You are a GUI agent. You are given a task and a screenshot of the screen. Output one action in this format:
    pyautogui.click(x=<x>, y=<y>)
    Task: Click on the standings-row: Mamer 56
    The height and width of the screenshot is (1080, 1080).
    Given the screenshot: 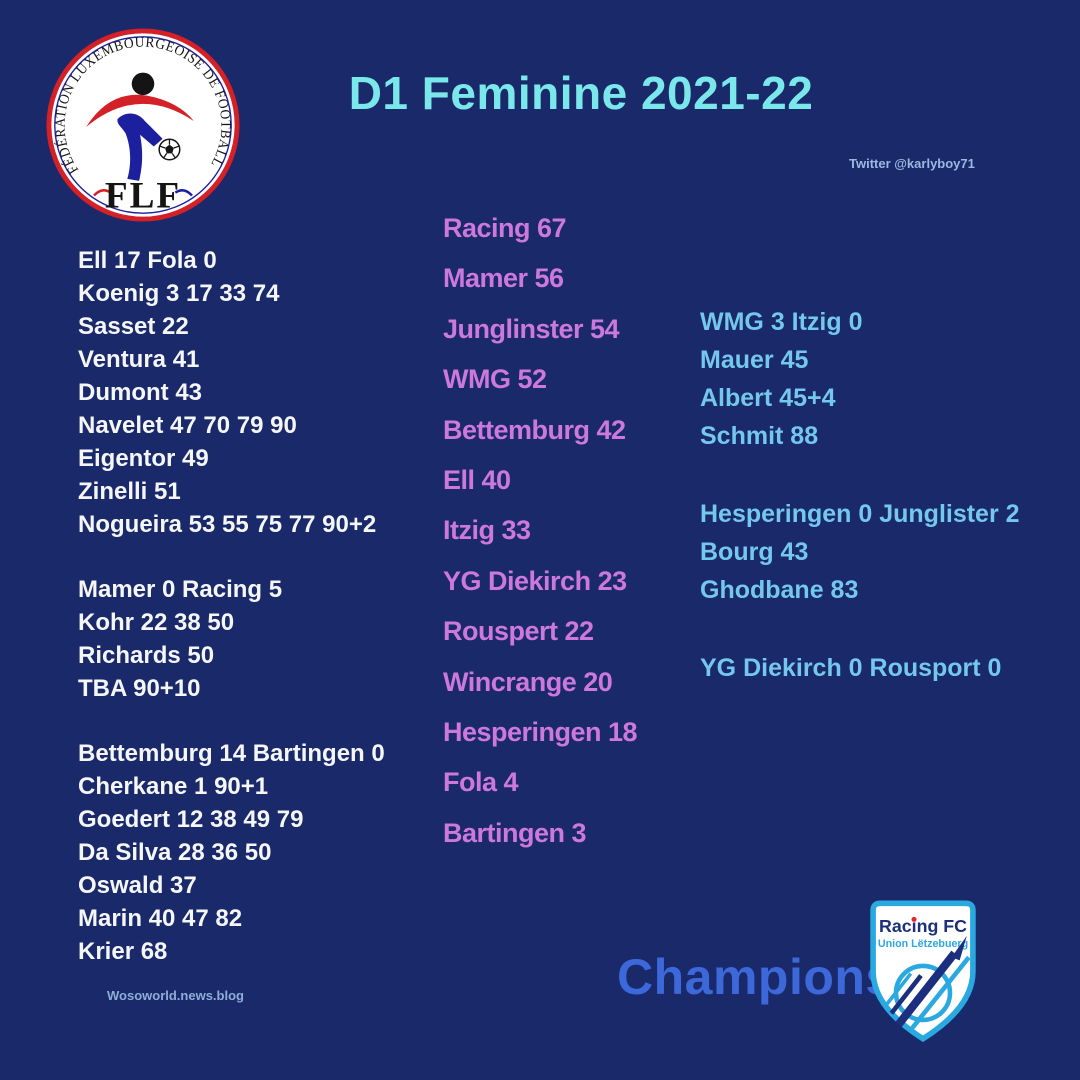 What is the action you would take?
    pyautogui.click(x=503, y=278)
    